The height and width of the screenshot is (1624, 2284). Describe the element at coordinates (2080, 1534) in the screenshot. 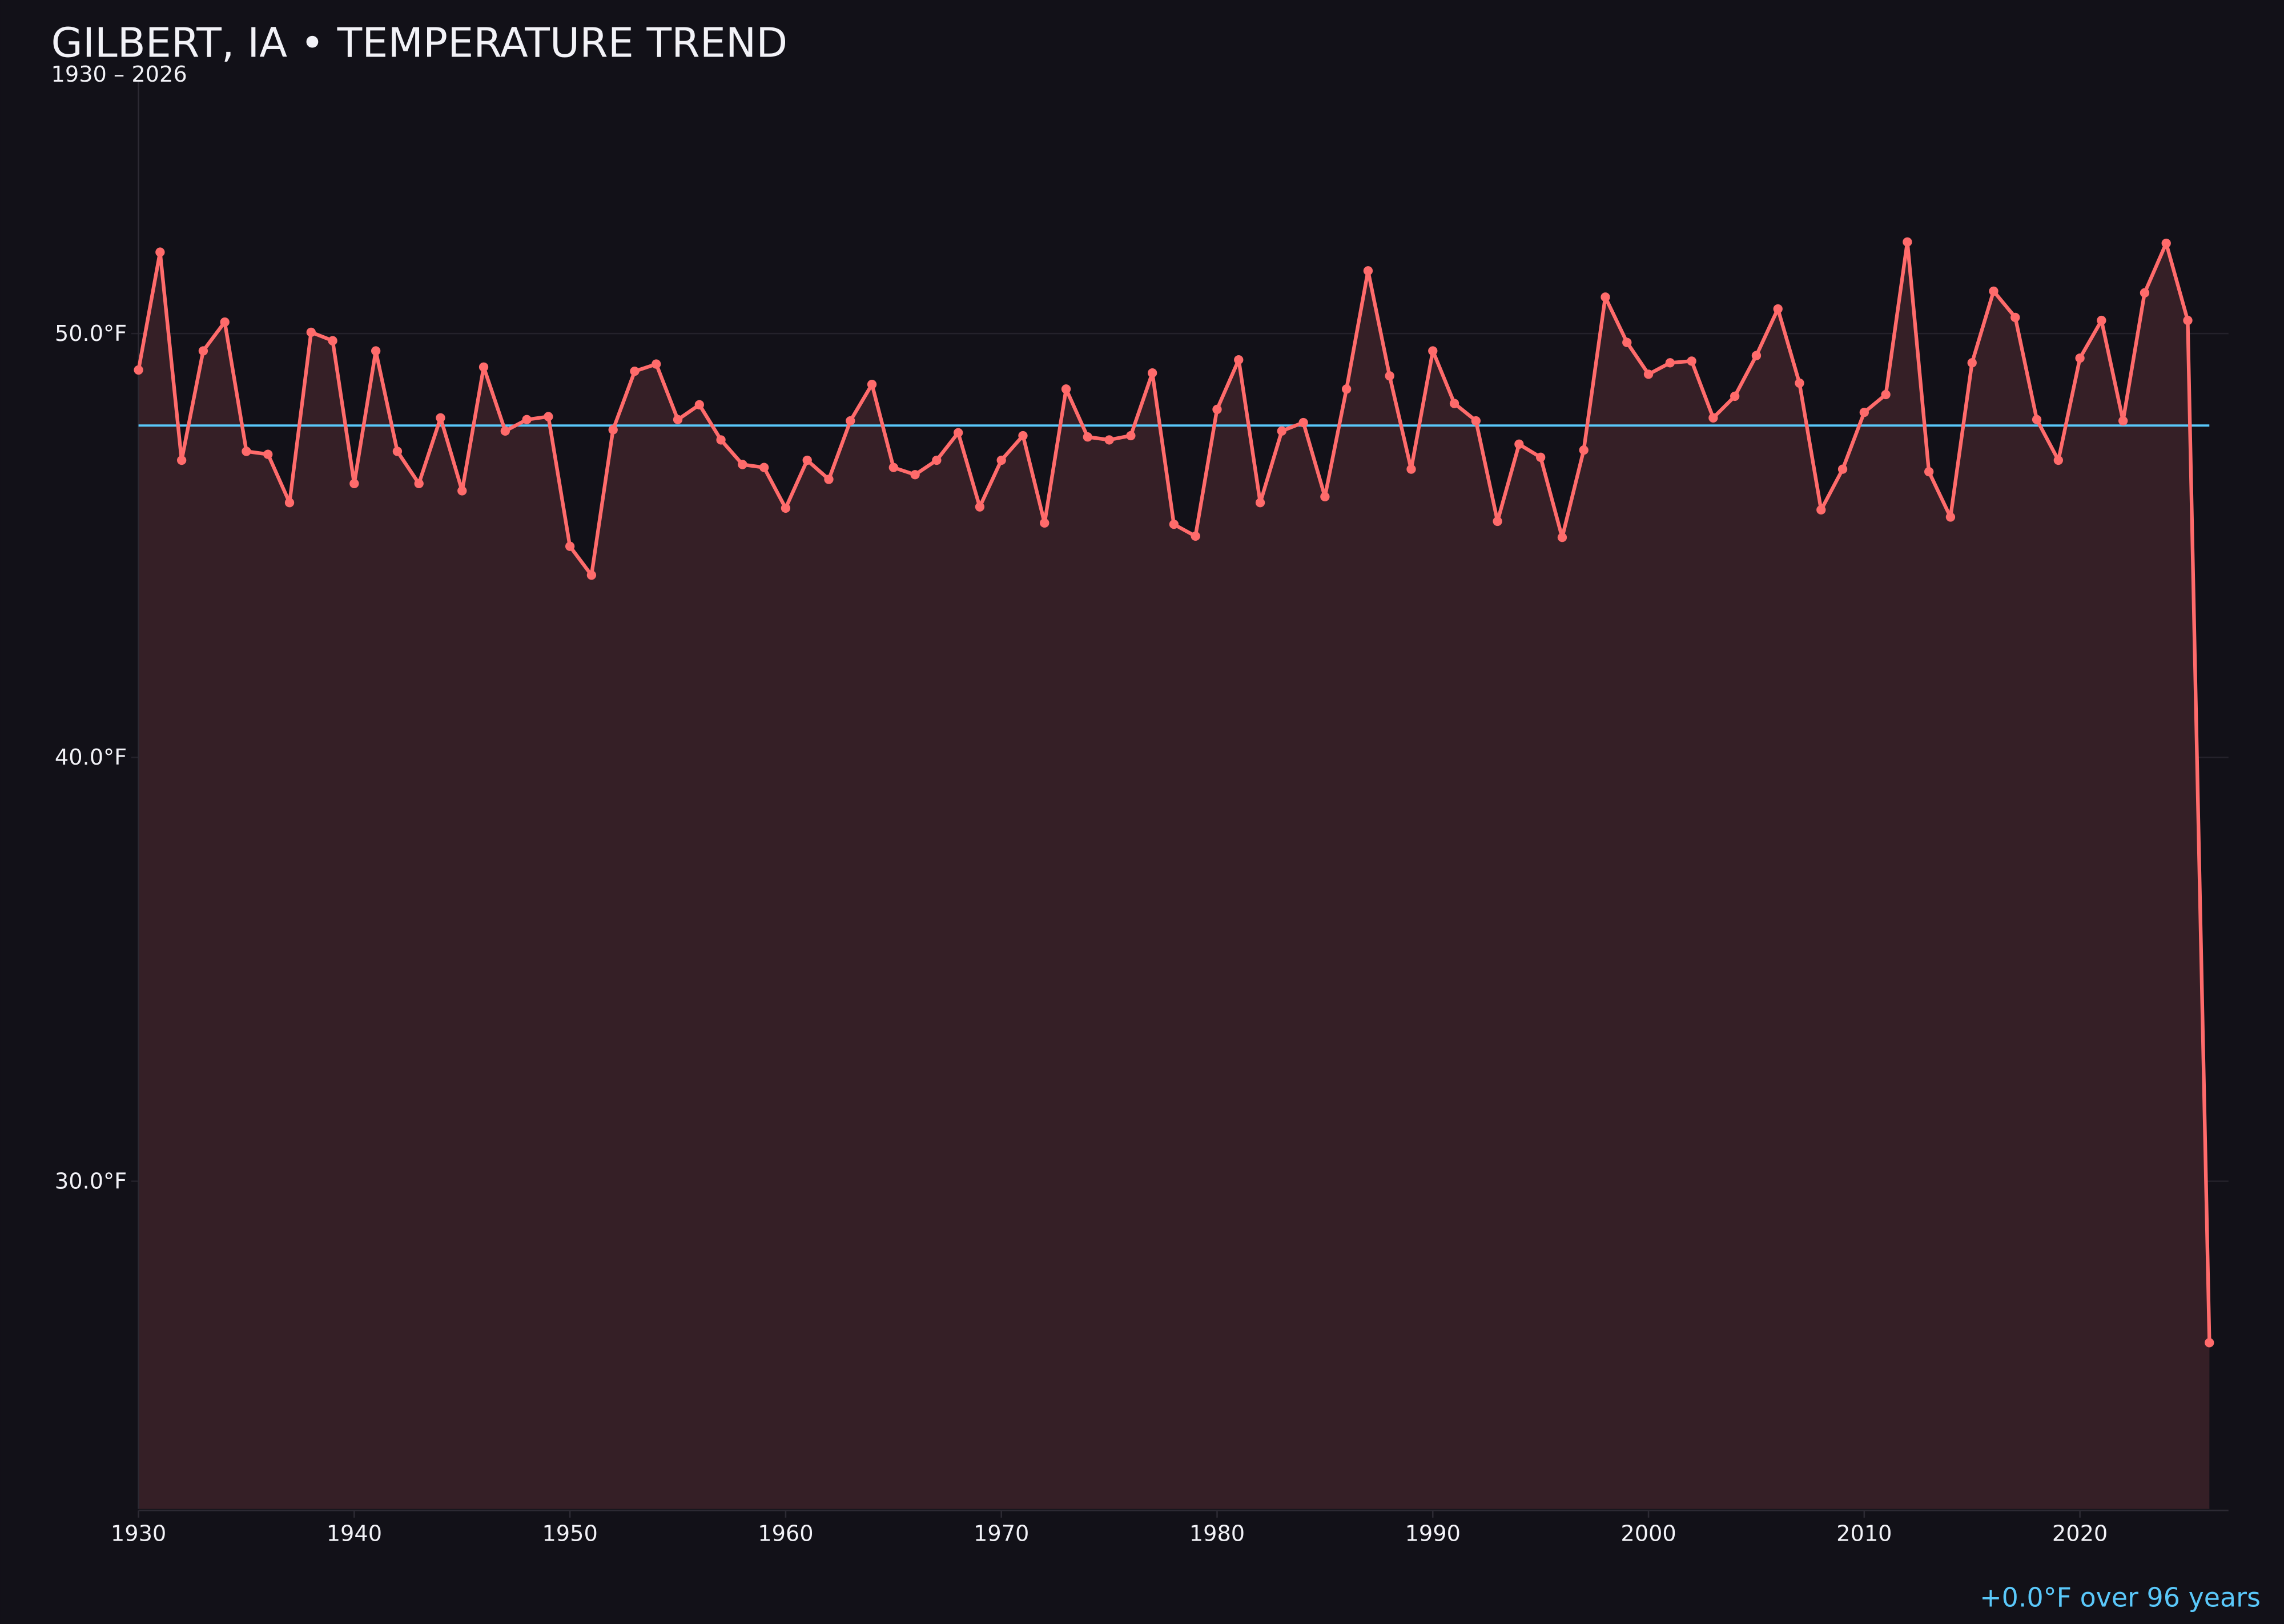

I see `x-tick-label: 2020` at that location.